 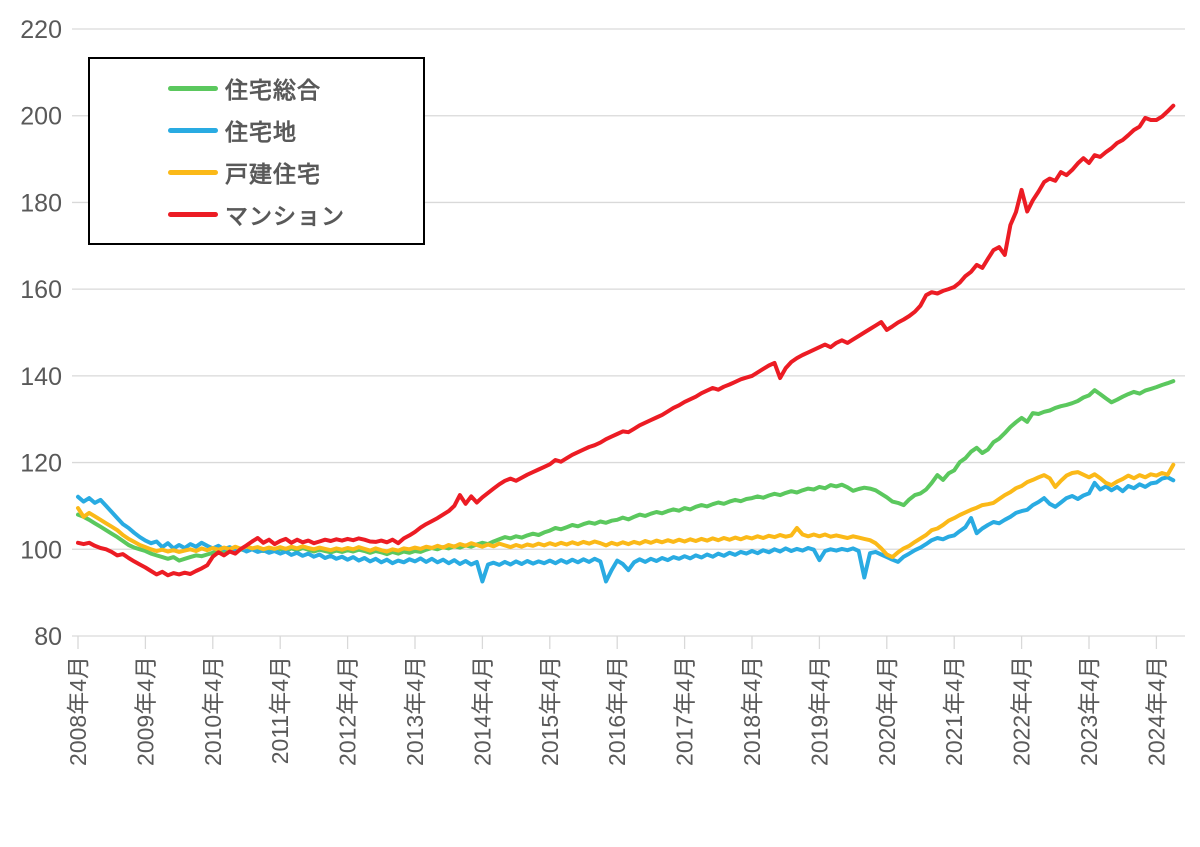 I want to click on legend-item-kodate-jutaku: 戸建住宅, so click(x=295, y=172).